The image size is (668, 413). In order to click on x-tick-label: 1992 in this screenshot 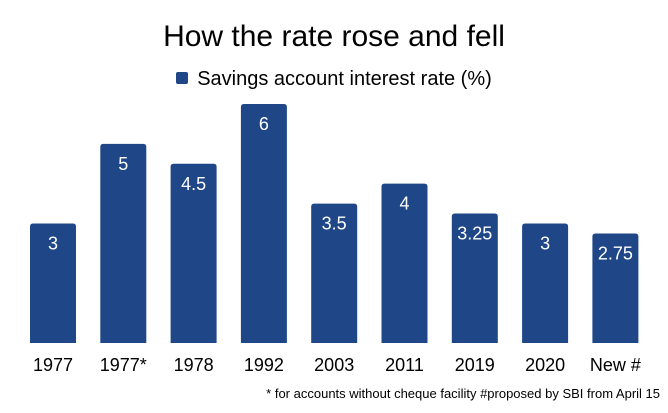, I will do `click(264, 365)`.